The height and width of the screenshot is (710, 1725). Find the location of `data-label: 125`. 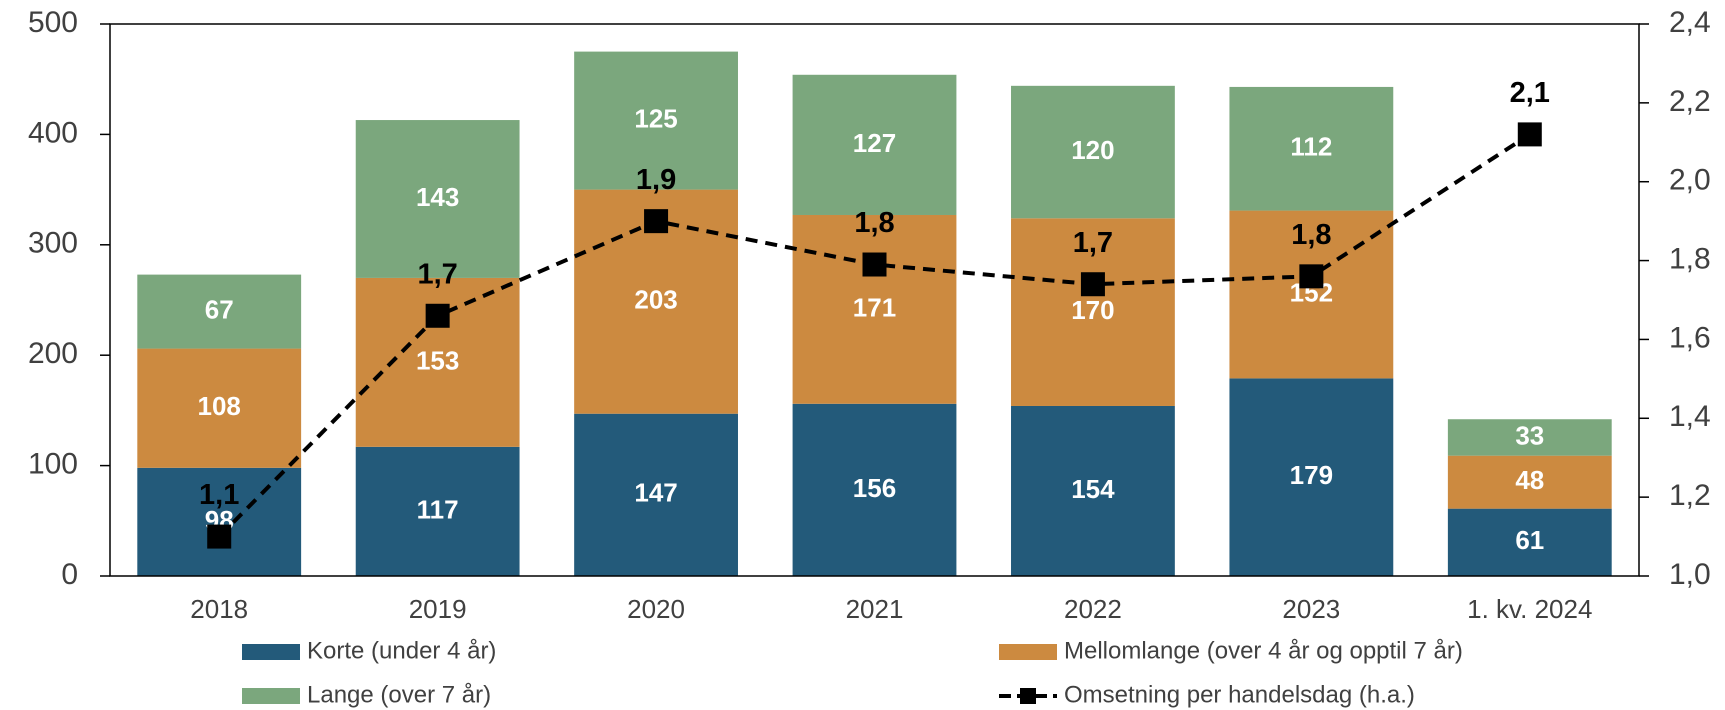

data-label: 125 is located at coordinates (655, 118).